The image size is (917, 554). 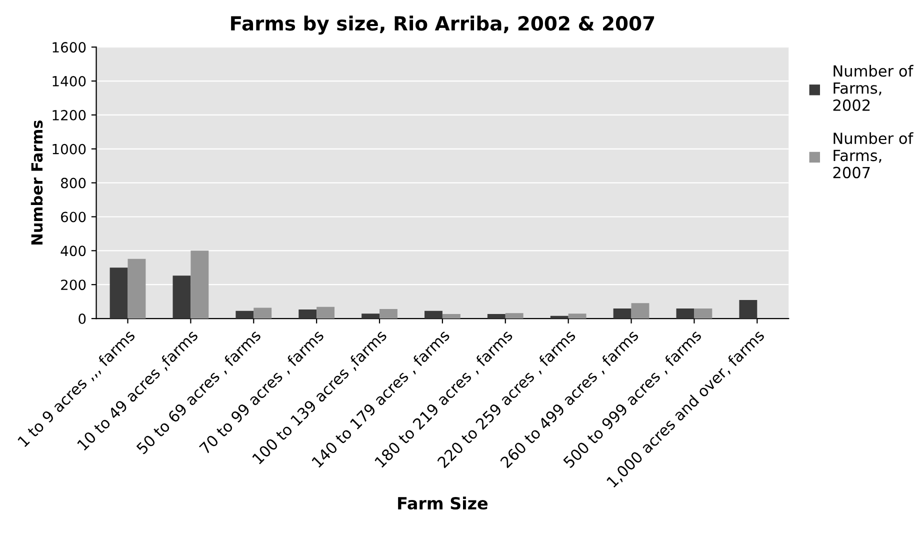 What do you see at coordinates (73, 183) in the screenshot?
I see `y-tick-label: 800` at bounding box center [73, 183].